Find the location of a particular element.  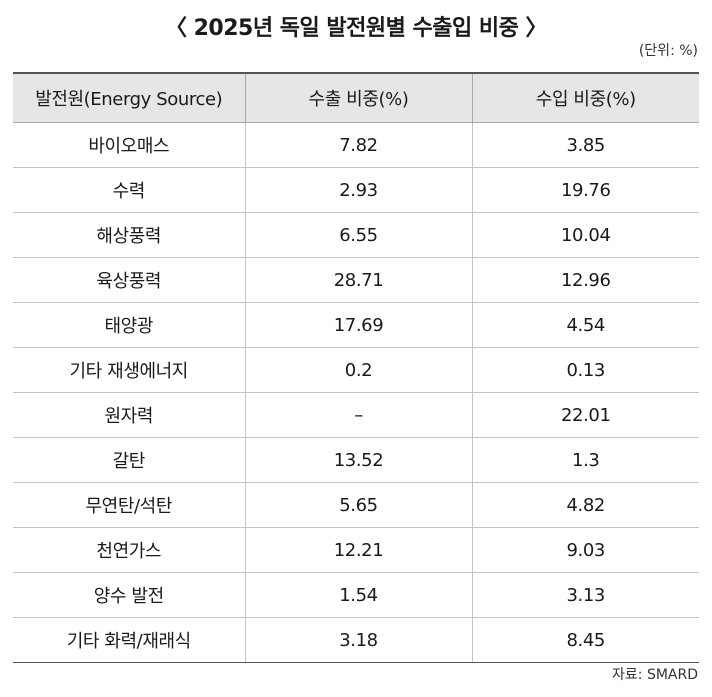

export-share-cell: 0.2 is located at coordinates (358, 370).